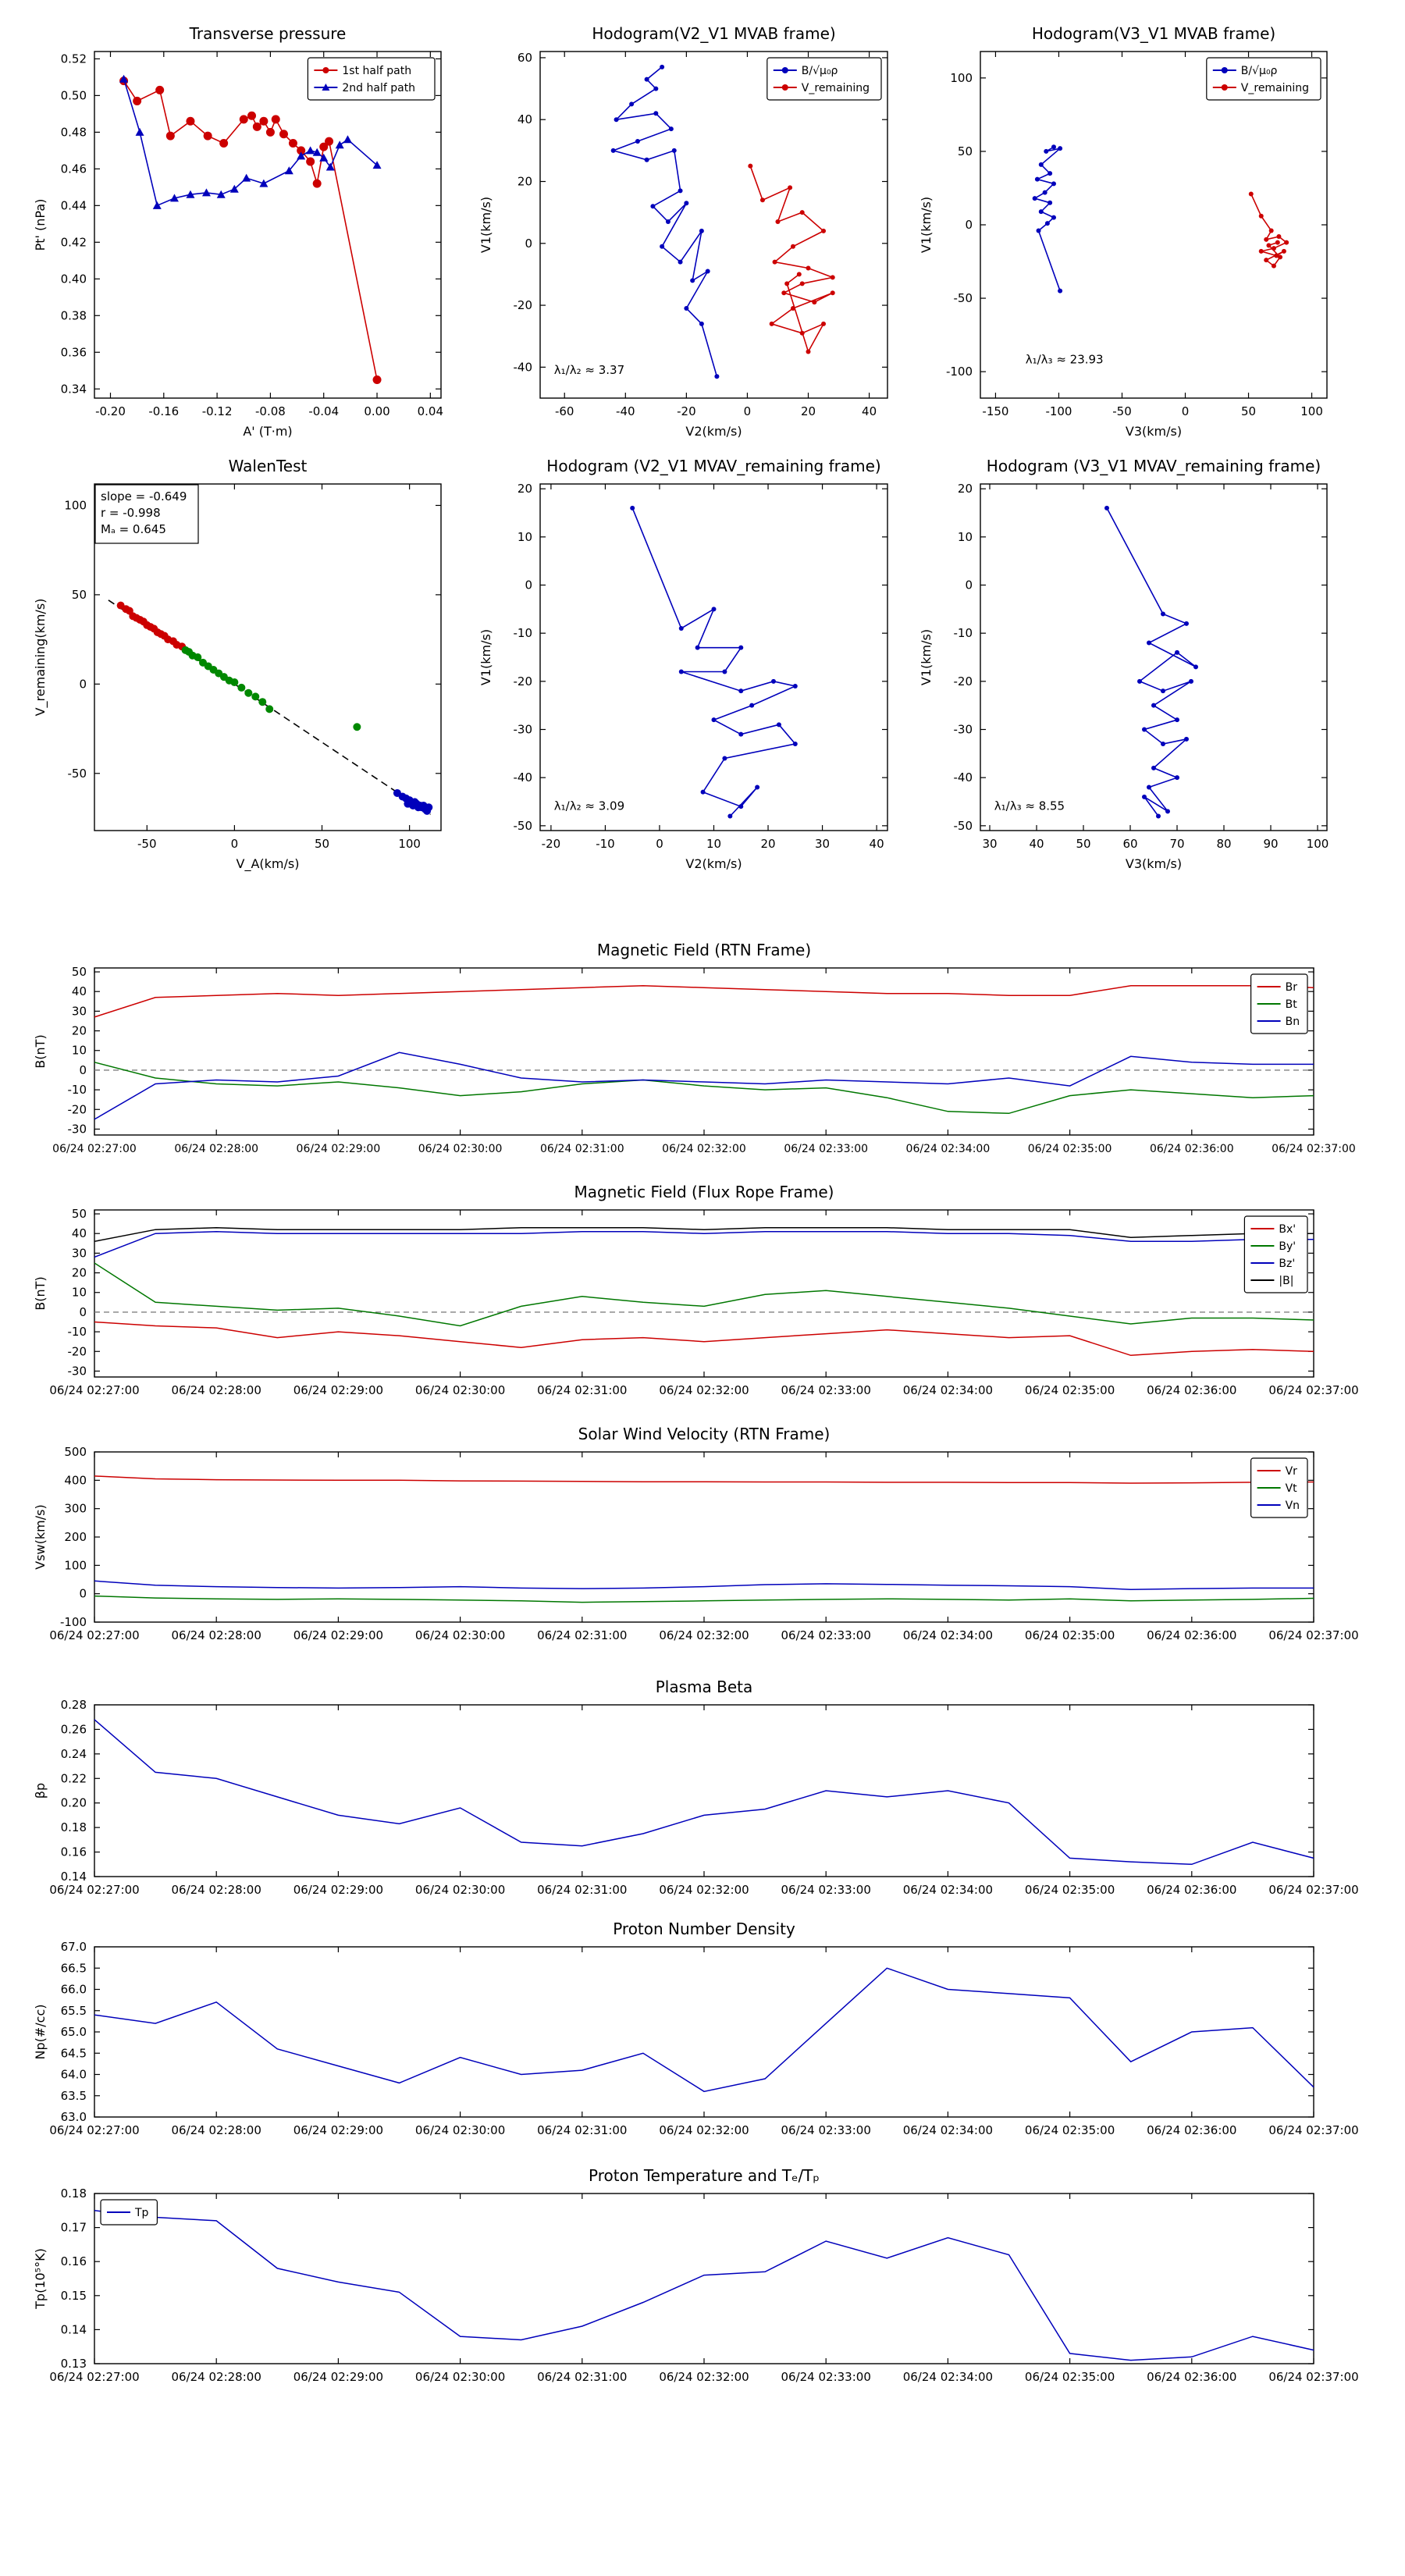 This screenshot has height=2576, width=1405. What do you see at coordinates (270, 411) in the screenshot?
I see `x-tick-label: -0.08` at bounding box center [270, 411].